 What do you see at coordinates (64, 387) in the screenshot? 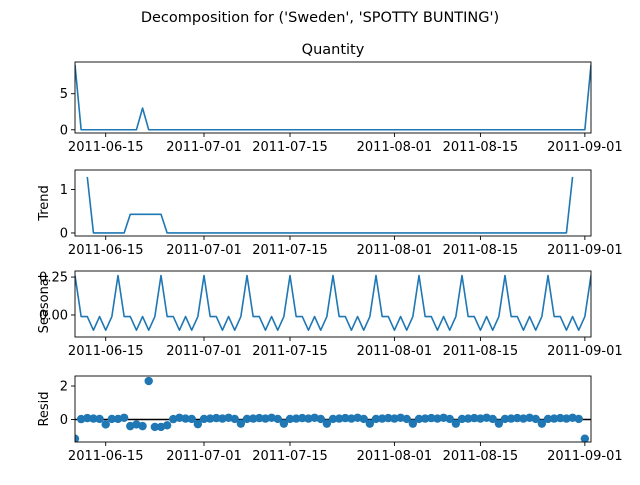
I see `resid-ytick-label: 2` at bounding box center [64, 387].